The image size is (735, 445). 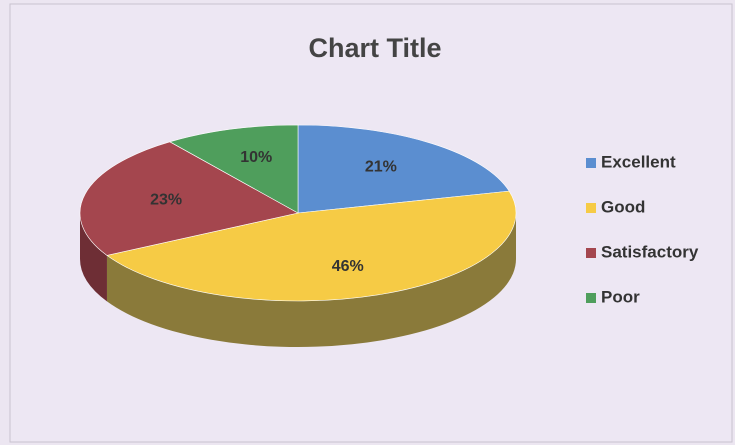 What do you see at coordinates (638, 161) in the screenshot?
I see `legend-label: Excellent` at bounding box center [638, 161].